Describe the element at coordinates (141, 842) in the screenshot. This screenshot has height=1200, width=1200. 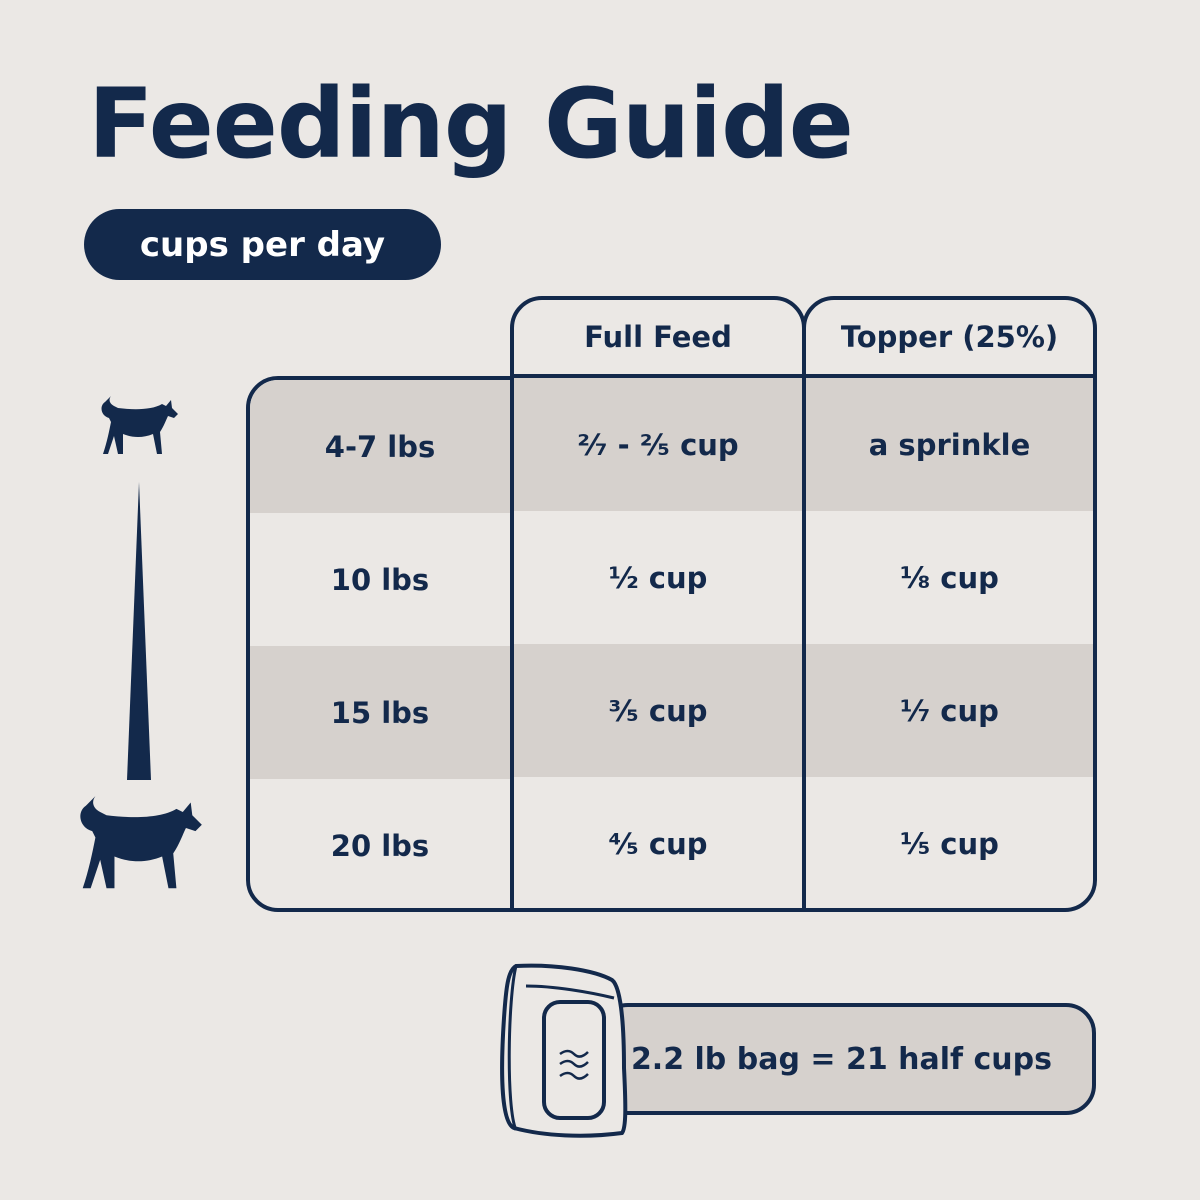
I see `large-cat-icon` at that location.